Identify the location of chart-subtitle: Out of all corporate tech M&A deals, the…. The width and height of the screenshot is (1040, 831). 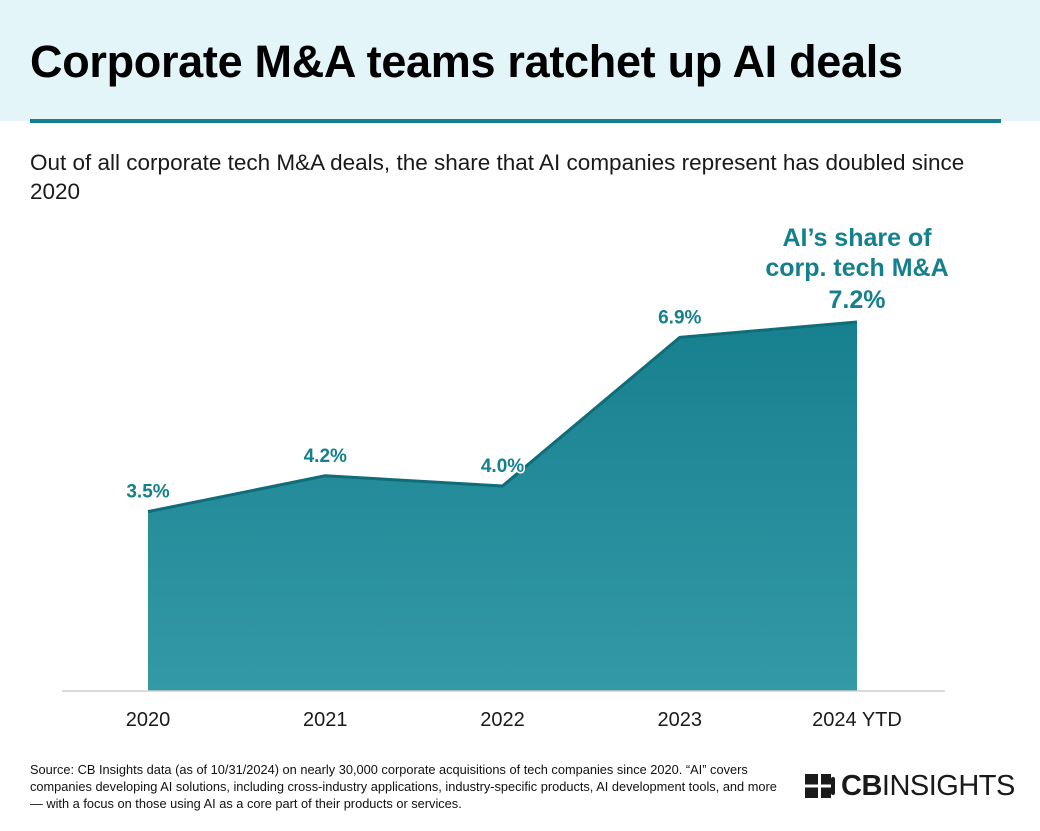
(497, 177).